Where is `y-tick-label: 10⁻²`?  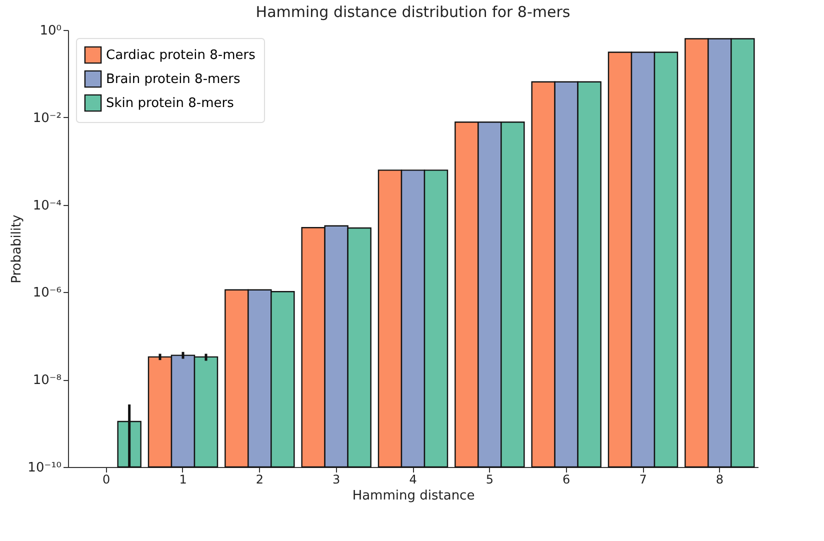
y-tick-label: 10⁻² is located at coordinates (47, 118).